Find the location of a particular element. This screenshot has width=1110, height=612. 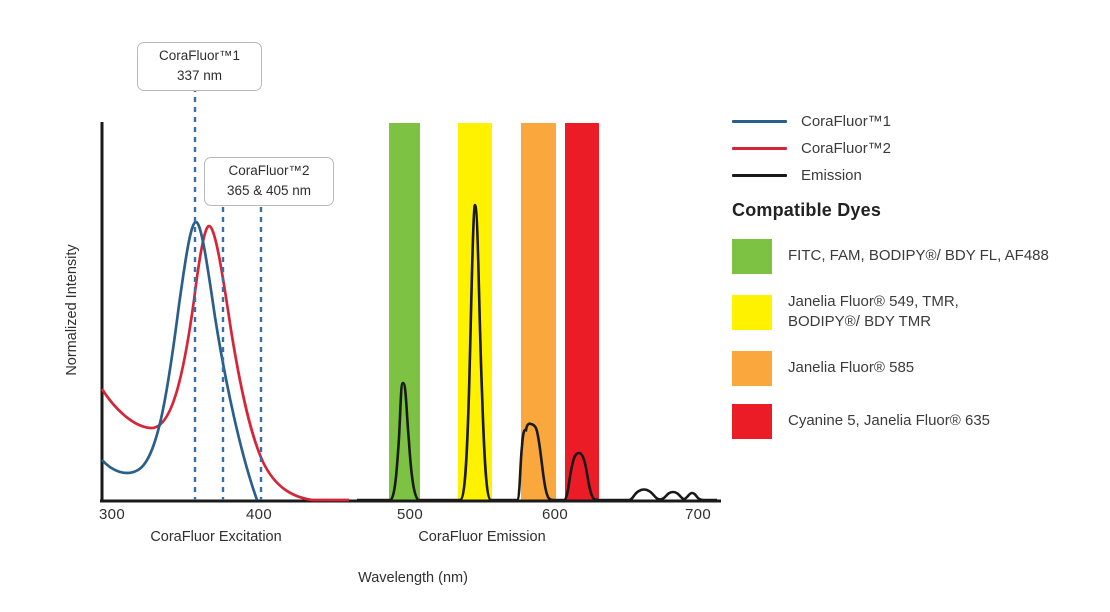

yellow-swatch-icon is located at coordinates (752, 312).